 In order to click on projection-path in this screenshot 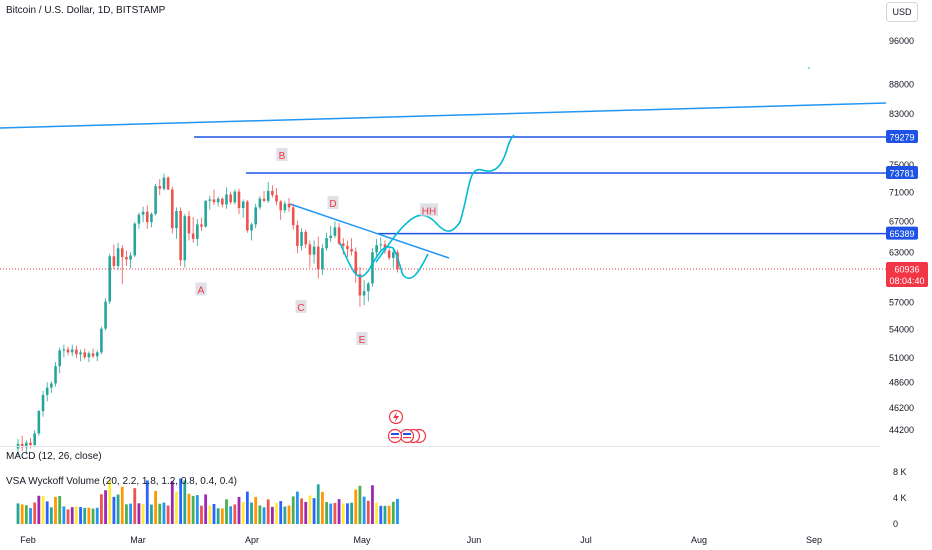, I will do `click(427, 206)`.